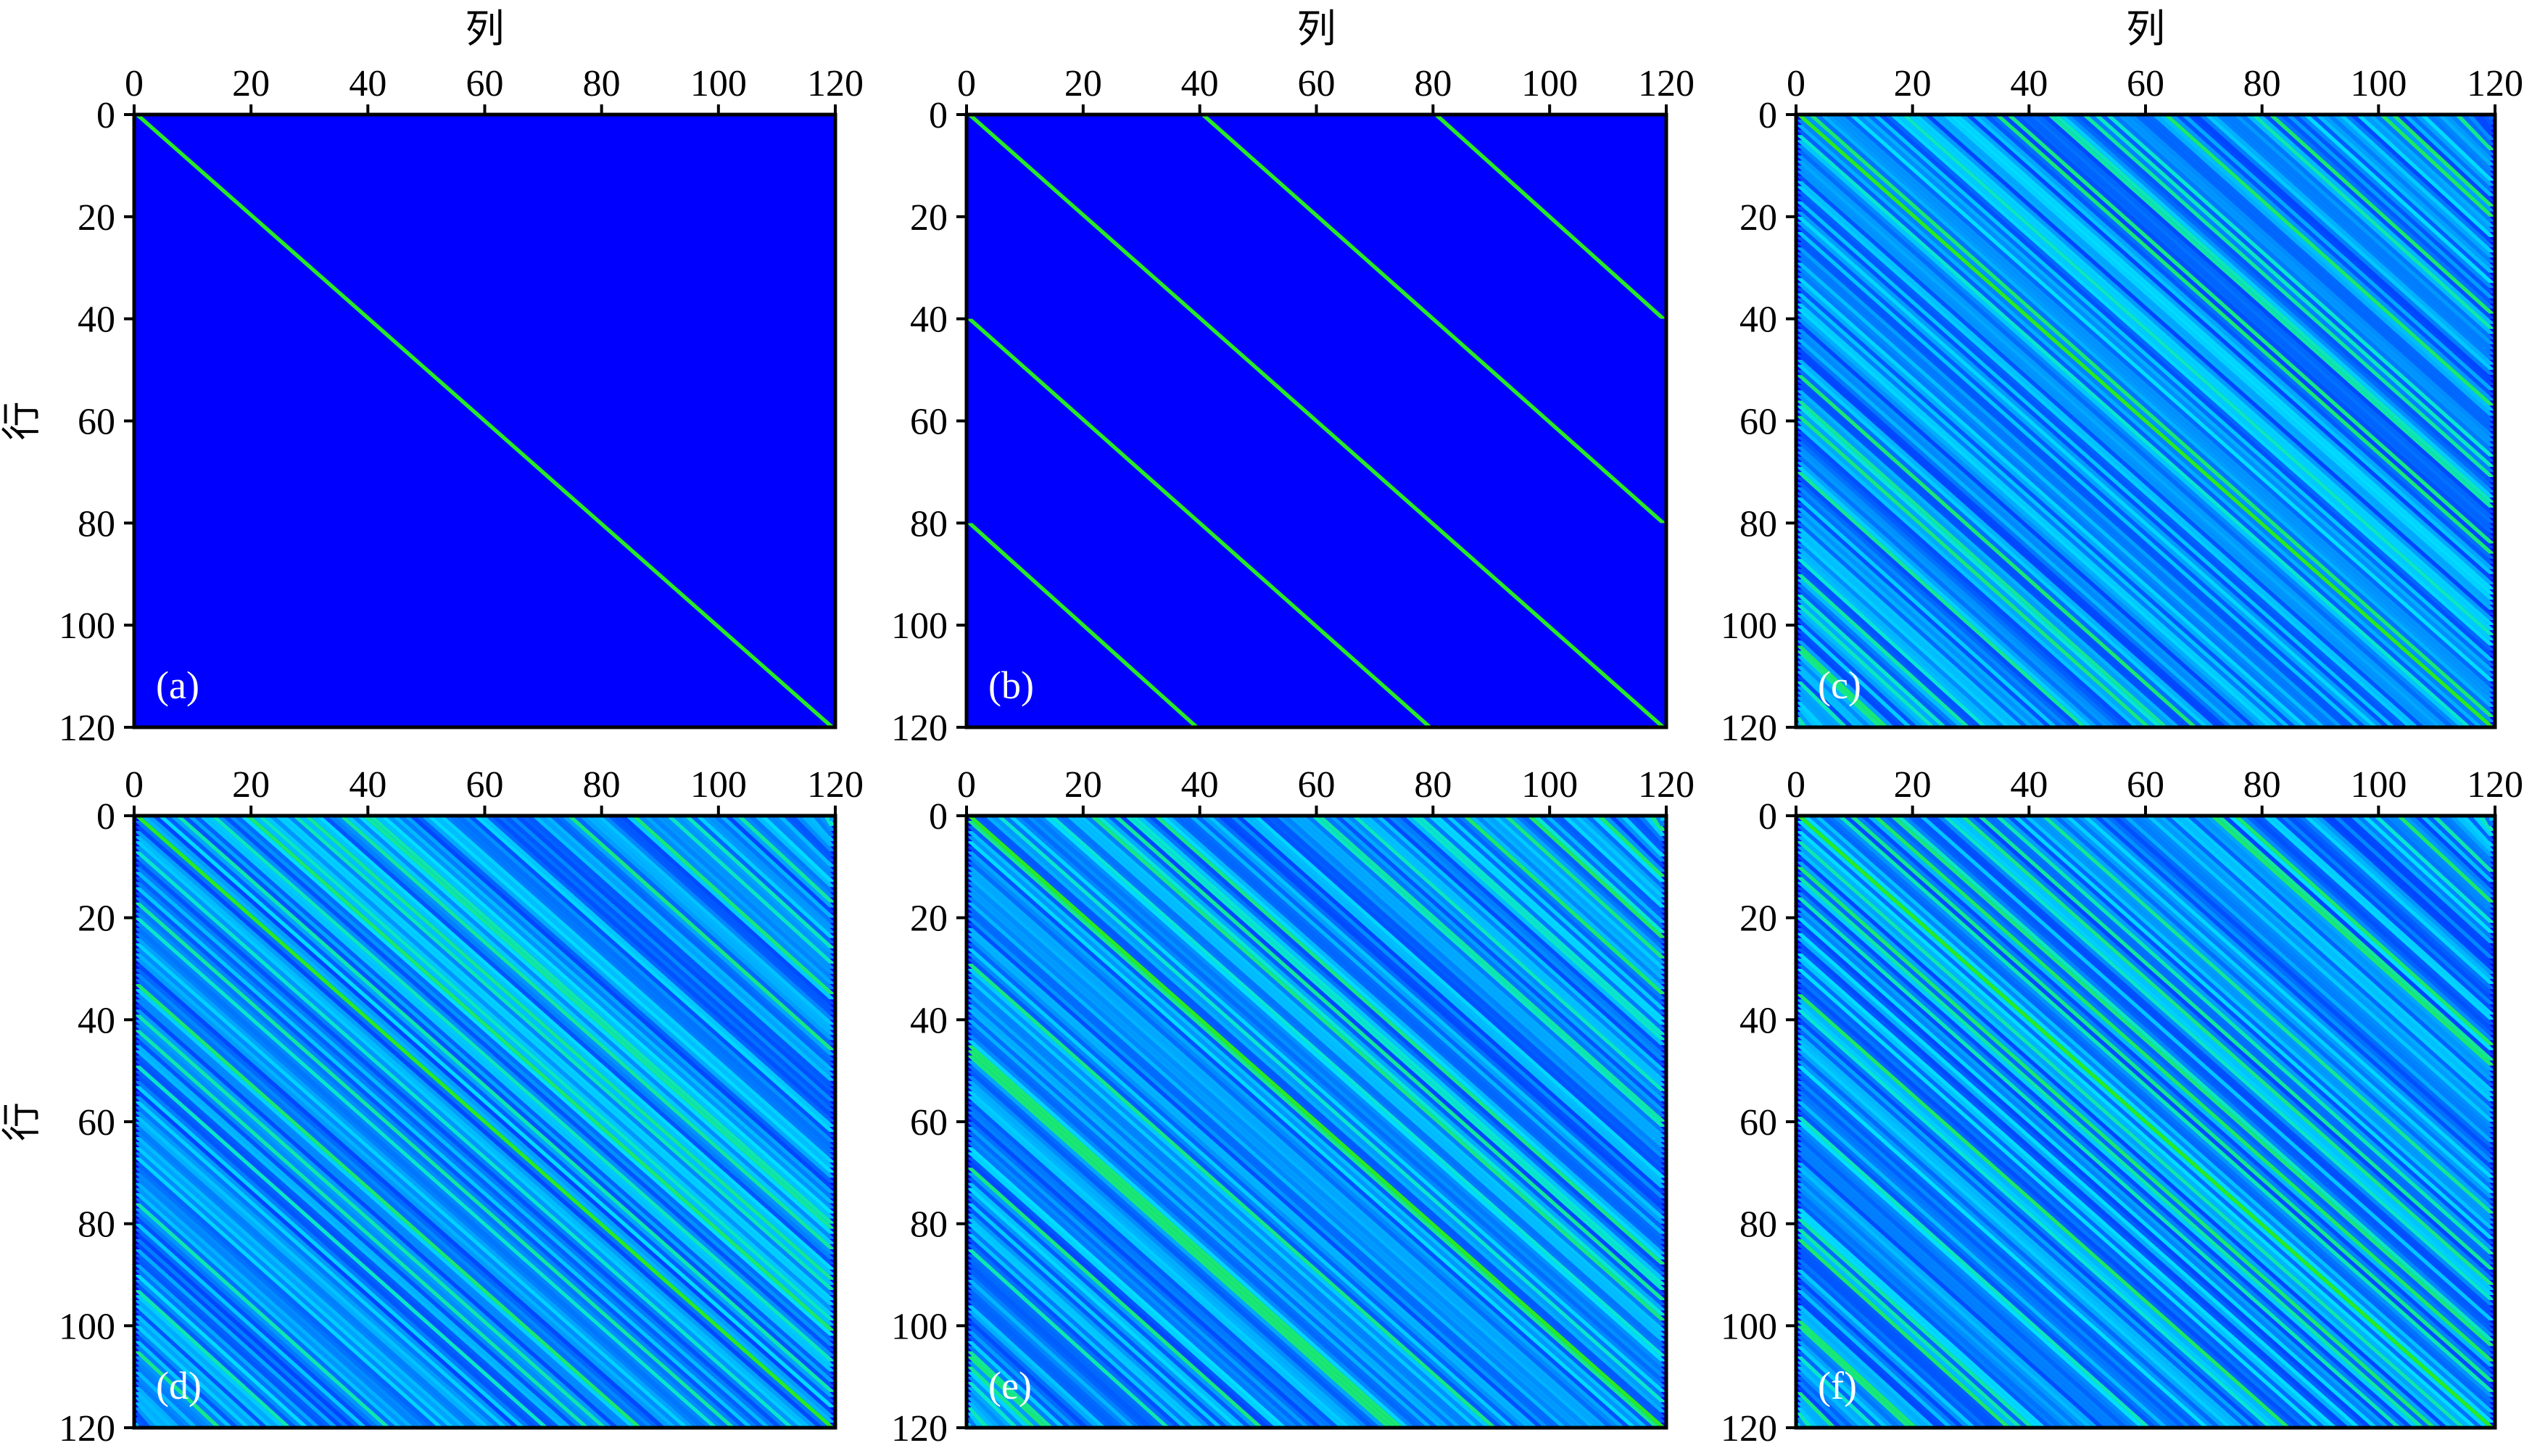 The height and width of the screenshot is (1456, 2532). I want to click on x-tick-label: 80, so click(1433, 83).